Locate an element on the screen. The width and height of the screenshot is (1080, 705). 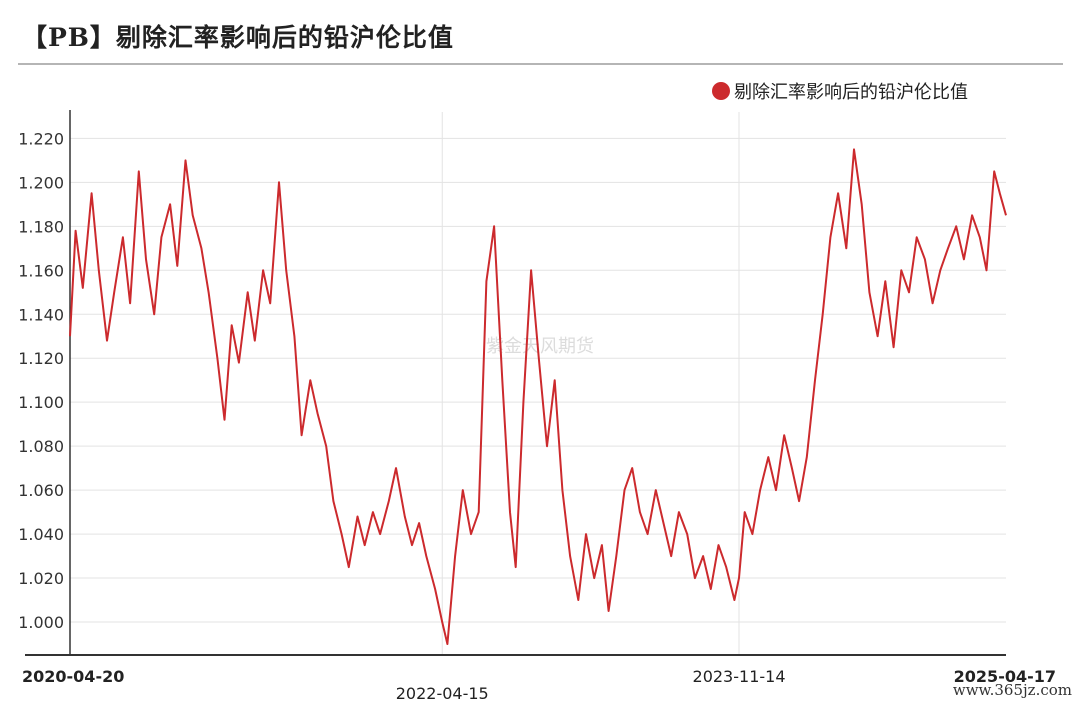
y-tick-label: 1.160 is located at coordinates (41, 270).